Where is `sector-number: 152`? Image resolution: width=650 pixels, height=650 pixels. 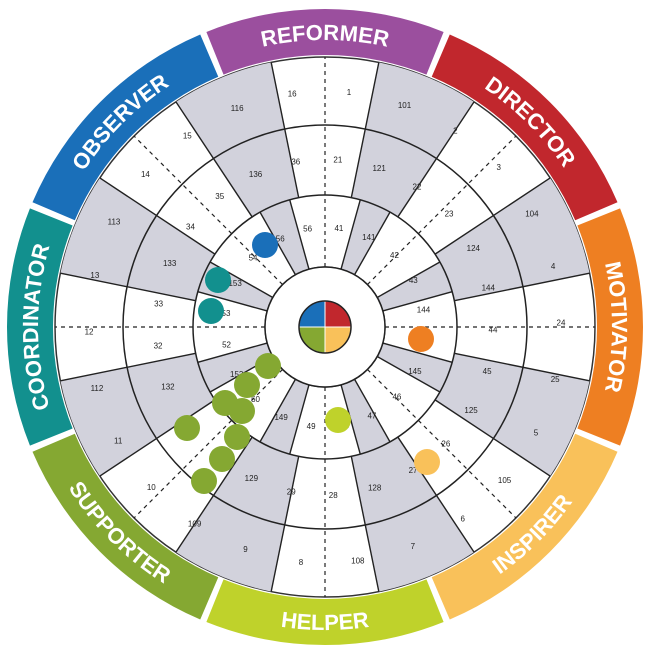
sector-number: 152 is located at coordinates (237, 374).